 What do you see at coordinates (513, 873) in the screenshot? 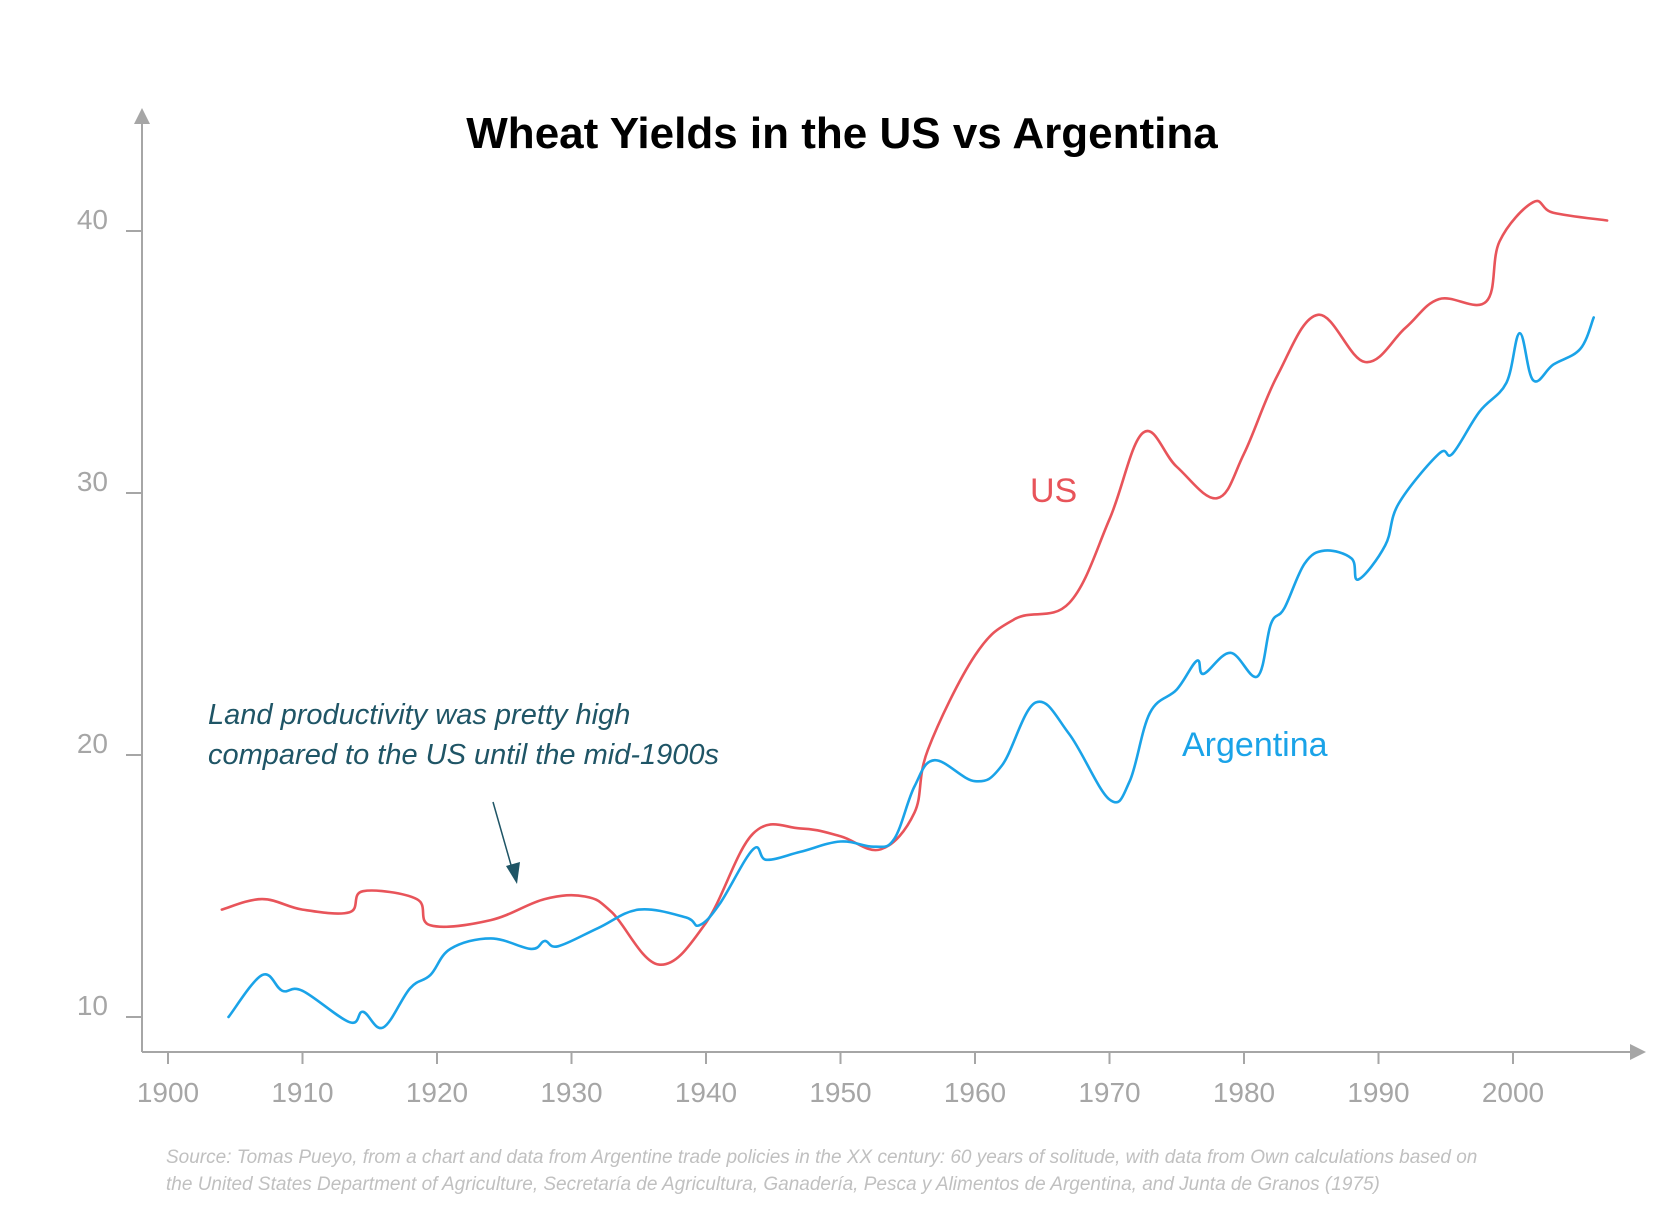
I see `annotation-arrow-head` at bounding box center [513, 873].